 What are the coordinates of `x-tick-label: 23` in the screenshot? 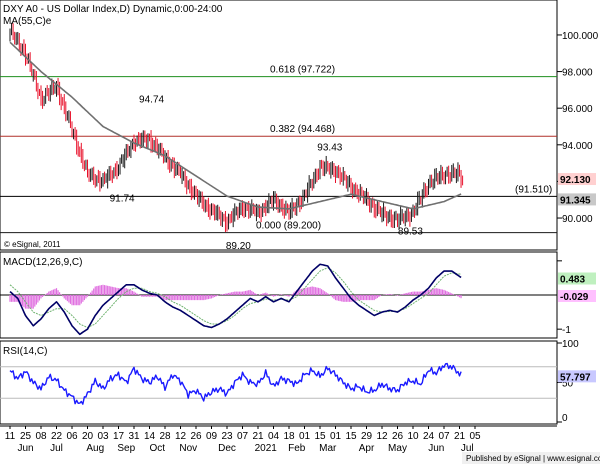 It's located at (227, 436).